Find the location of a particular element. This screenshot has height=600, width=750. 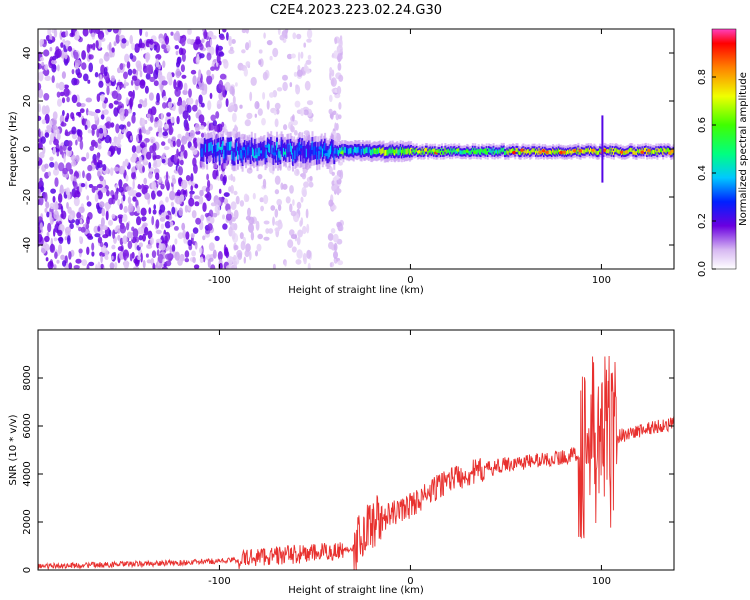

spectrogram-y-tick-label: -40 is located at coordinates (27, 245).